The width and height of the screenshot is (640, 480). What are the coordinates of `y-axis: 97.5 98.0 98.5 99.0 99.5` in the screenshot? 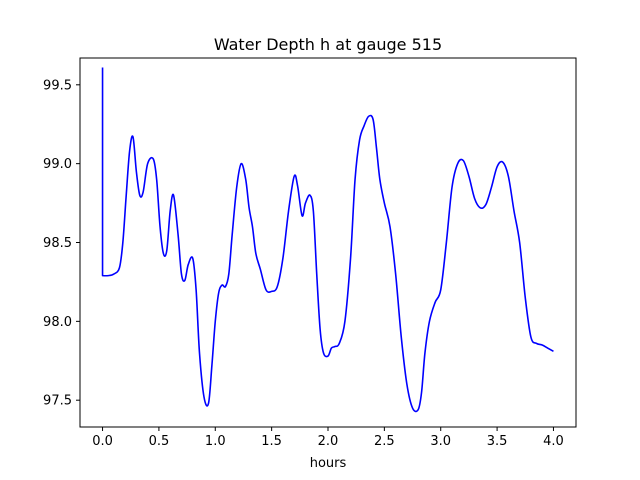 It's located at (61, 243).